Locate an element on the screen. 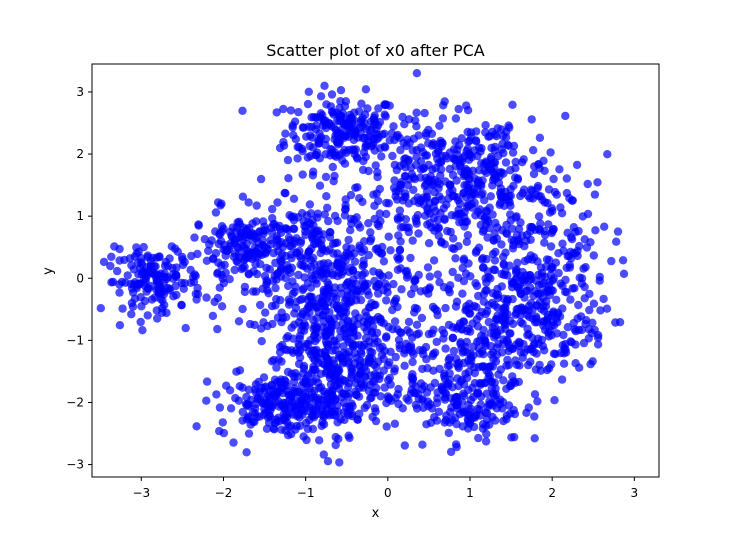 This screenshot has height=540, width=732. y-tick-label: 3 is located at coordinates (80, 92).